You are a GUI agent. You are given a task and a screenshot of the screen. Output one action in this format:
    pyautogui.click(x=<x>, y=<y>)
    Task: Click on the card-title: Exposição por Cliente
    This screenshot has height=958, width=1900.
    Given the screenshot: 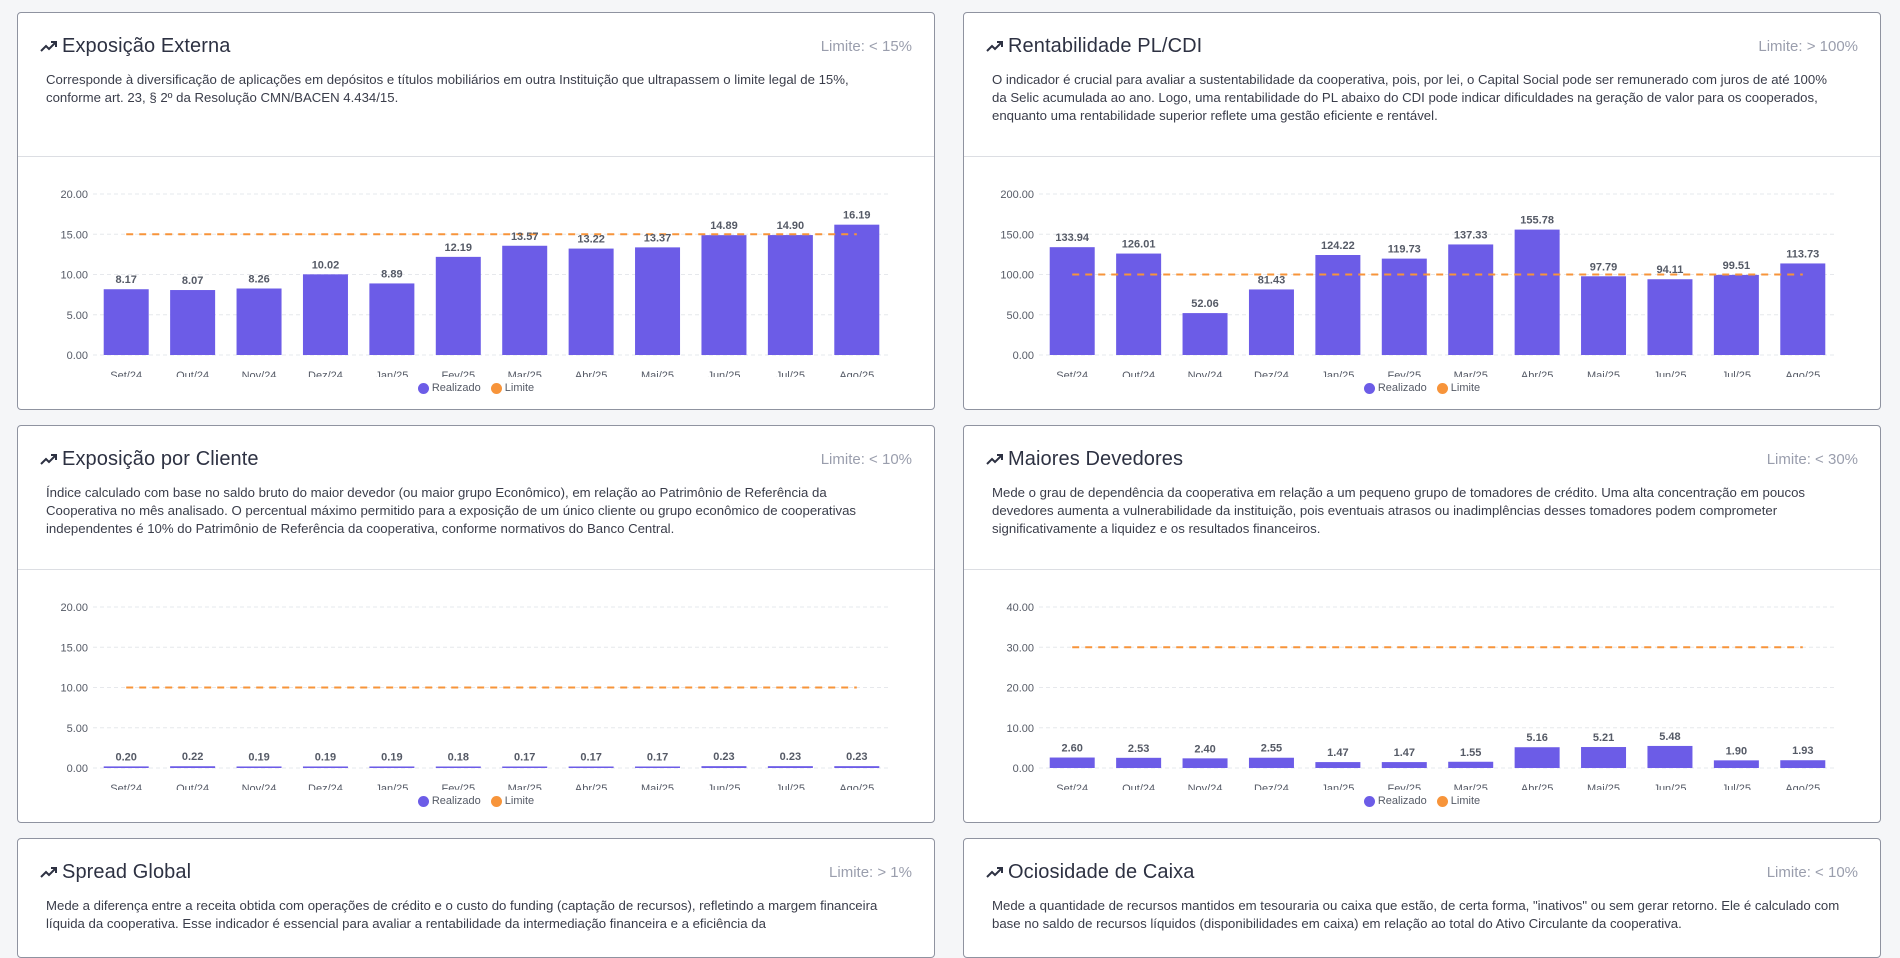 What is the action you would take?
    pyautogui.click(x=160, y=458)
    